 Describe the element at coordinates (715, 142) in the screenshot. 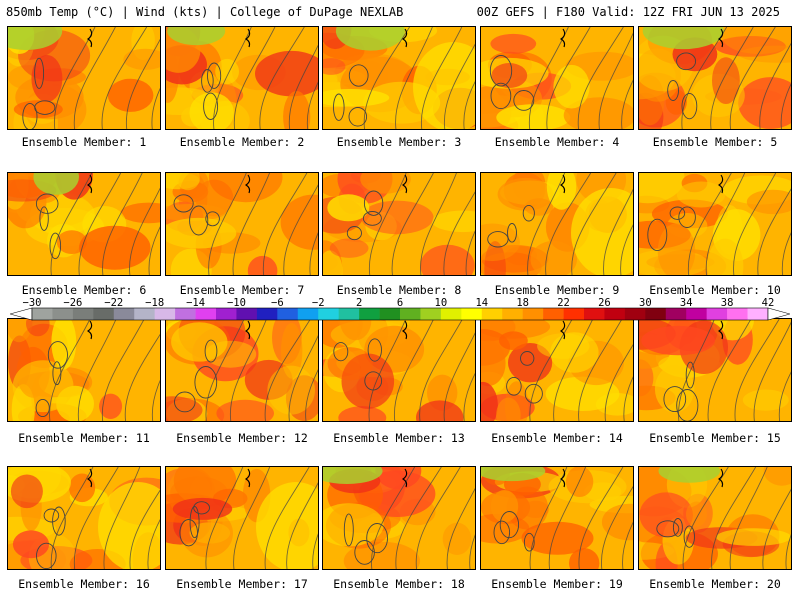

I see `ensemble-member-caption: Ensemble Member: 5` at that location.